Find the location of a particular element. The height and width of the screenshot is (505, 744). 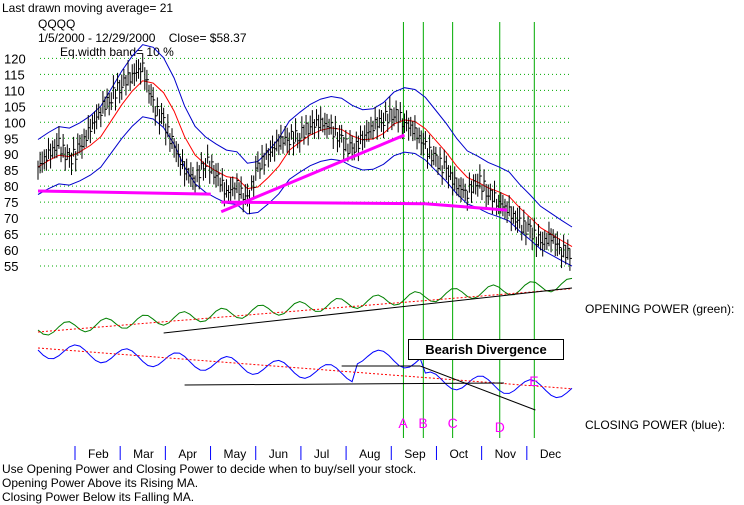

month-label: Dec is located at coordinates (550, 454).